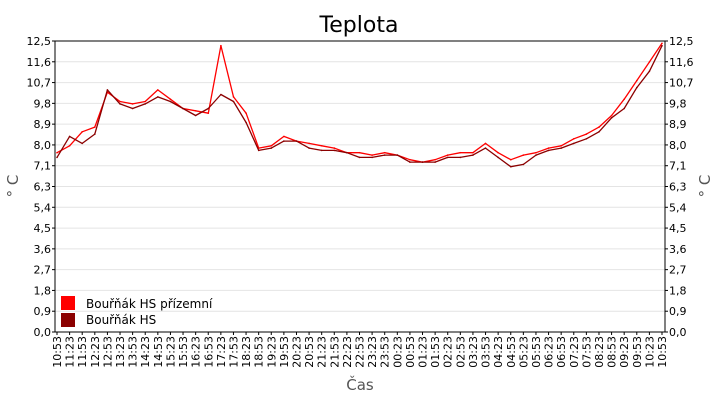 This screenshot has height=400, width=720. What do you see at coordinates (170, 352) in the screenshot?
I see `x-tick-label: 15:23` at bounding box center [170, 352].